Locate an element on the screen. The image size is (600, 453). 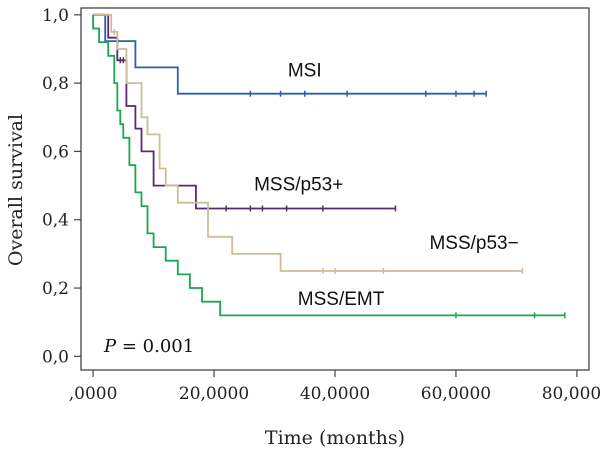
p-value-symbol: P is located at coordinates (110, 346).